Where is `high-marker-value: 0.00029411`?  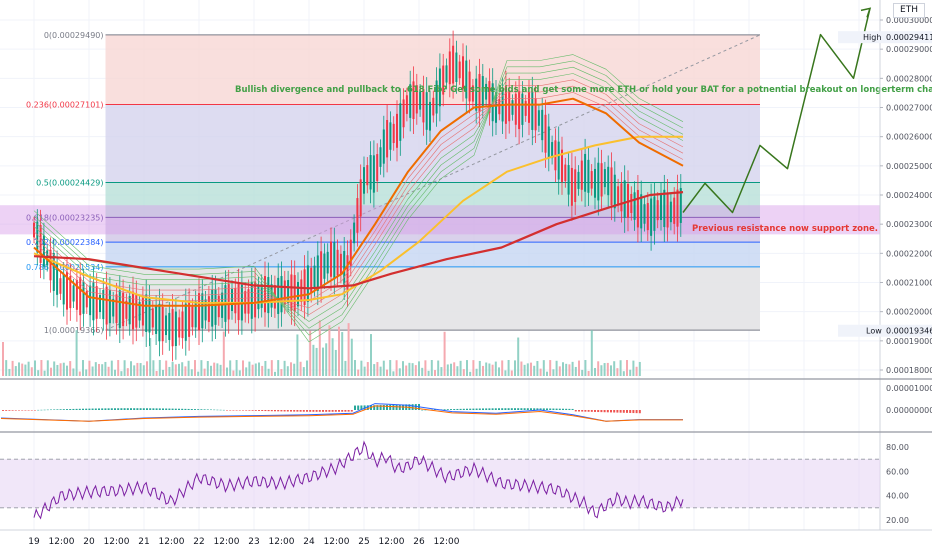
high-marker-value: 0.00029411 is located at coordinates (909, 37).